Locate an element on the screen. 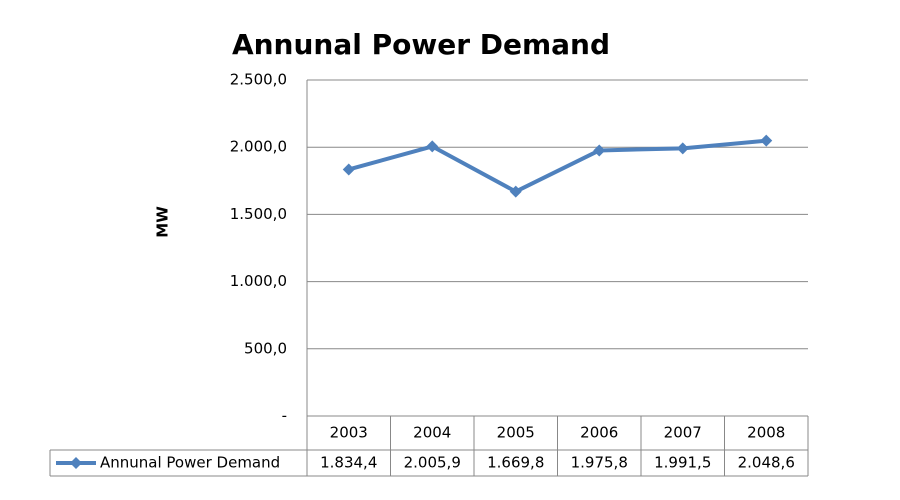  table-value: 1.991,5 is located at coordinates (682, 463).